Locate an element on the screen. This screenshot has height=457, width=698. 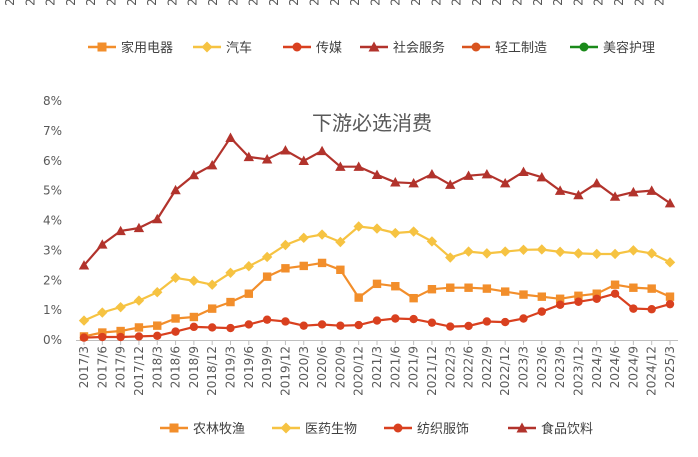
x-tick-label: 2018/3 is located at coordinates (157, 367).